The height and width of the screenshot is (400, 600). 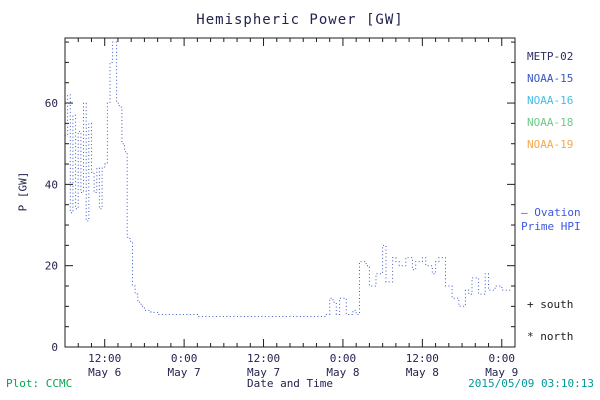 What do you see at coordinates (530, 304) in the screenshot?
I see `plus-marker-icon: +` at bounding box center [530, 304].